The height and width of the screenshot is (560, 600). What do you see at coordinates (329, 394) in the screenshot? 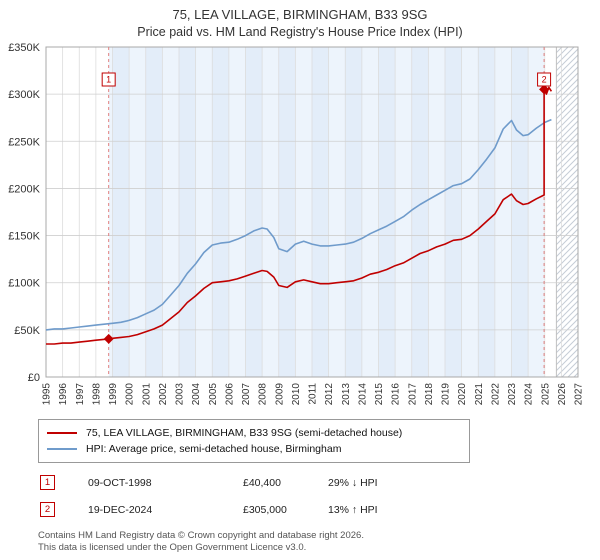
I see `x-axis-tick-label: 2012` at bounding box center [329, 394].